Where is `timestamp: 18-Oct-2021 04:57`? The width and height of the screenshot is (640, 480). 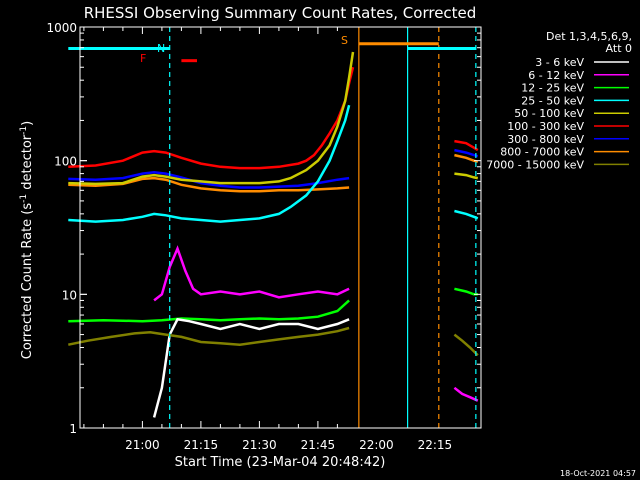
timestamp: 18-Oct-2021 04:57 is located at coordinates (598, 473).